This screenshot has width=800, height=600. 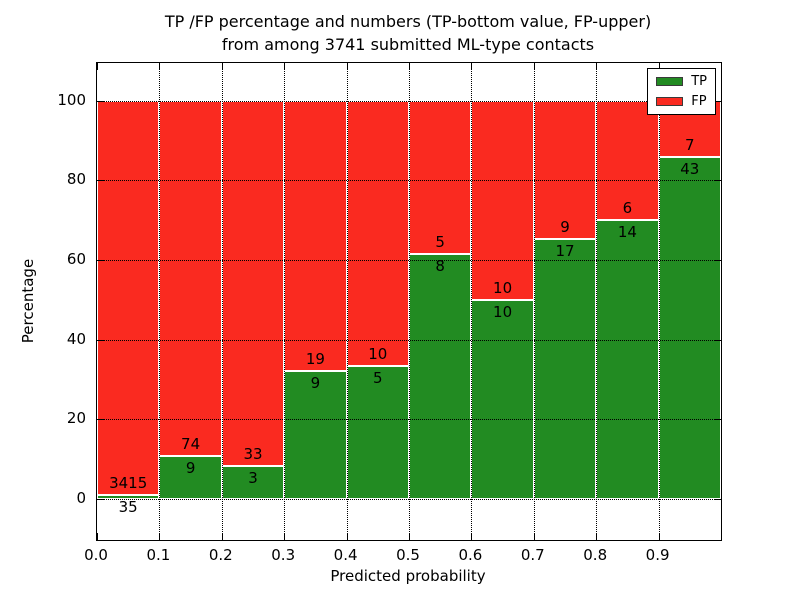 I want to click on x-tick-label: 0.1, so click(x=158, y=555).